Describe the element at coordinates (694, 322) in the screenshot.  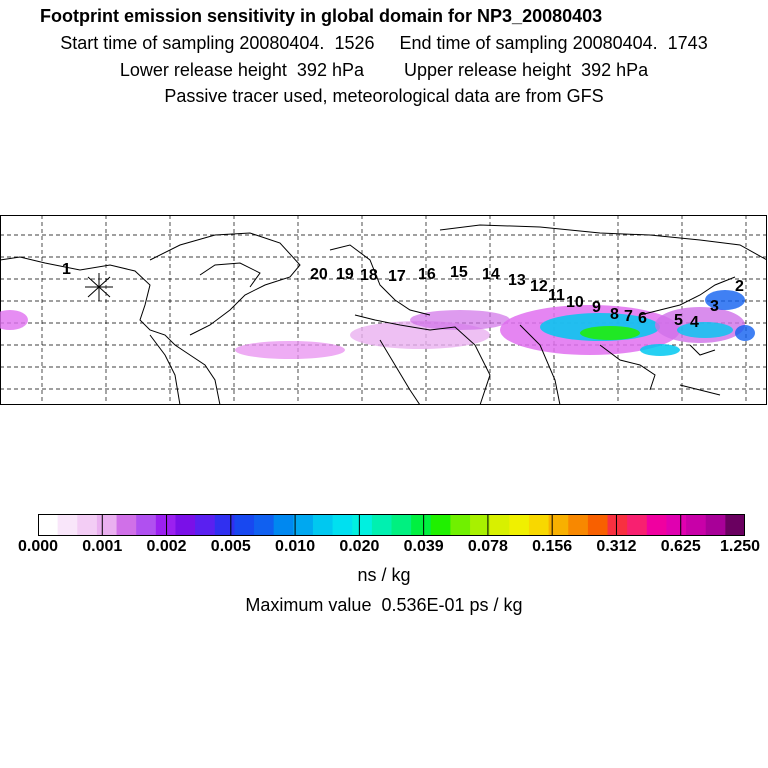
I see `traj-label: 4` at that location.